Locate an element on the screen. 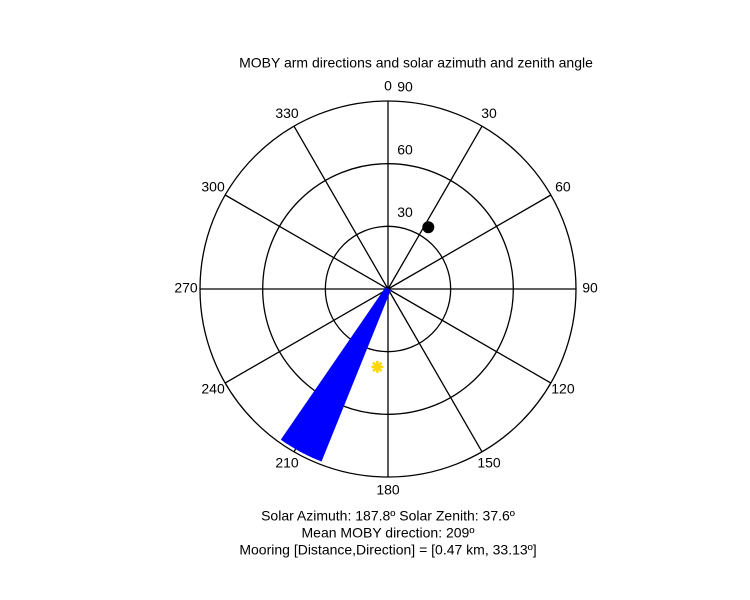 The image size is (750, 600). theta-tick-label: 330 is located at coordinates (287, 113).